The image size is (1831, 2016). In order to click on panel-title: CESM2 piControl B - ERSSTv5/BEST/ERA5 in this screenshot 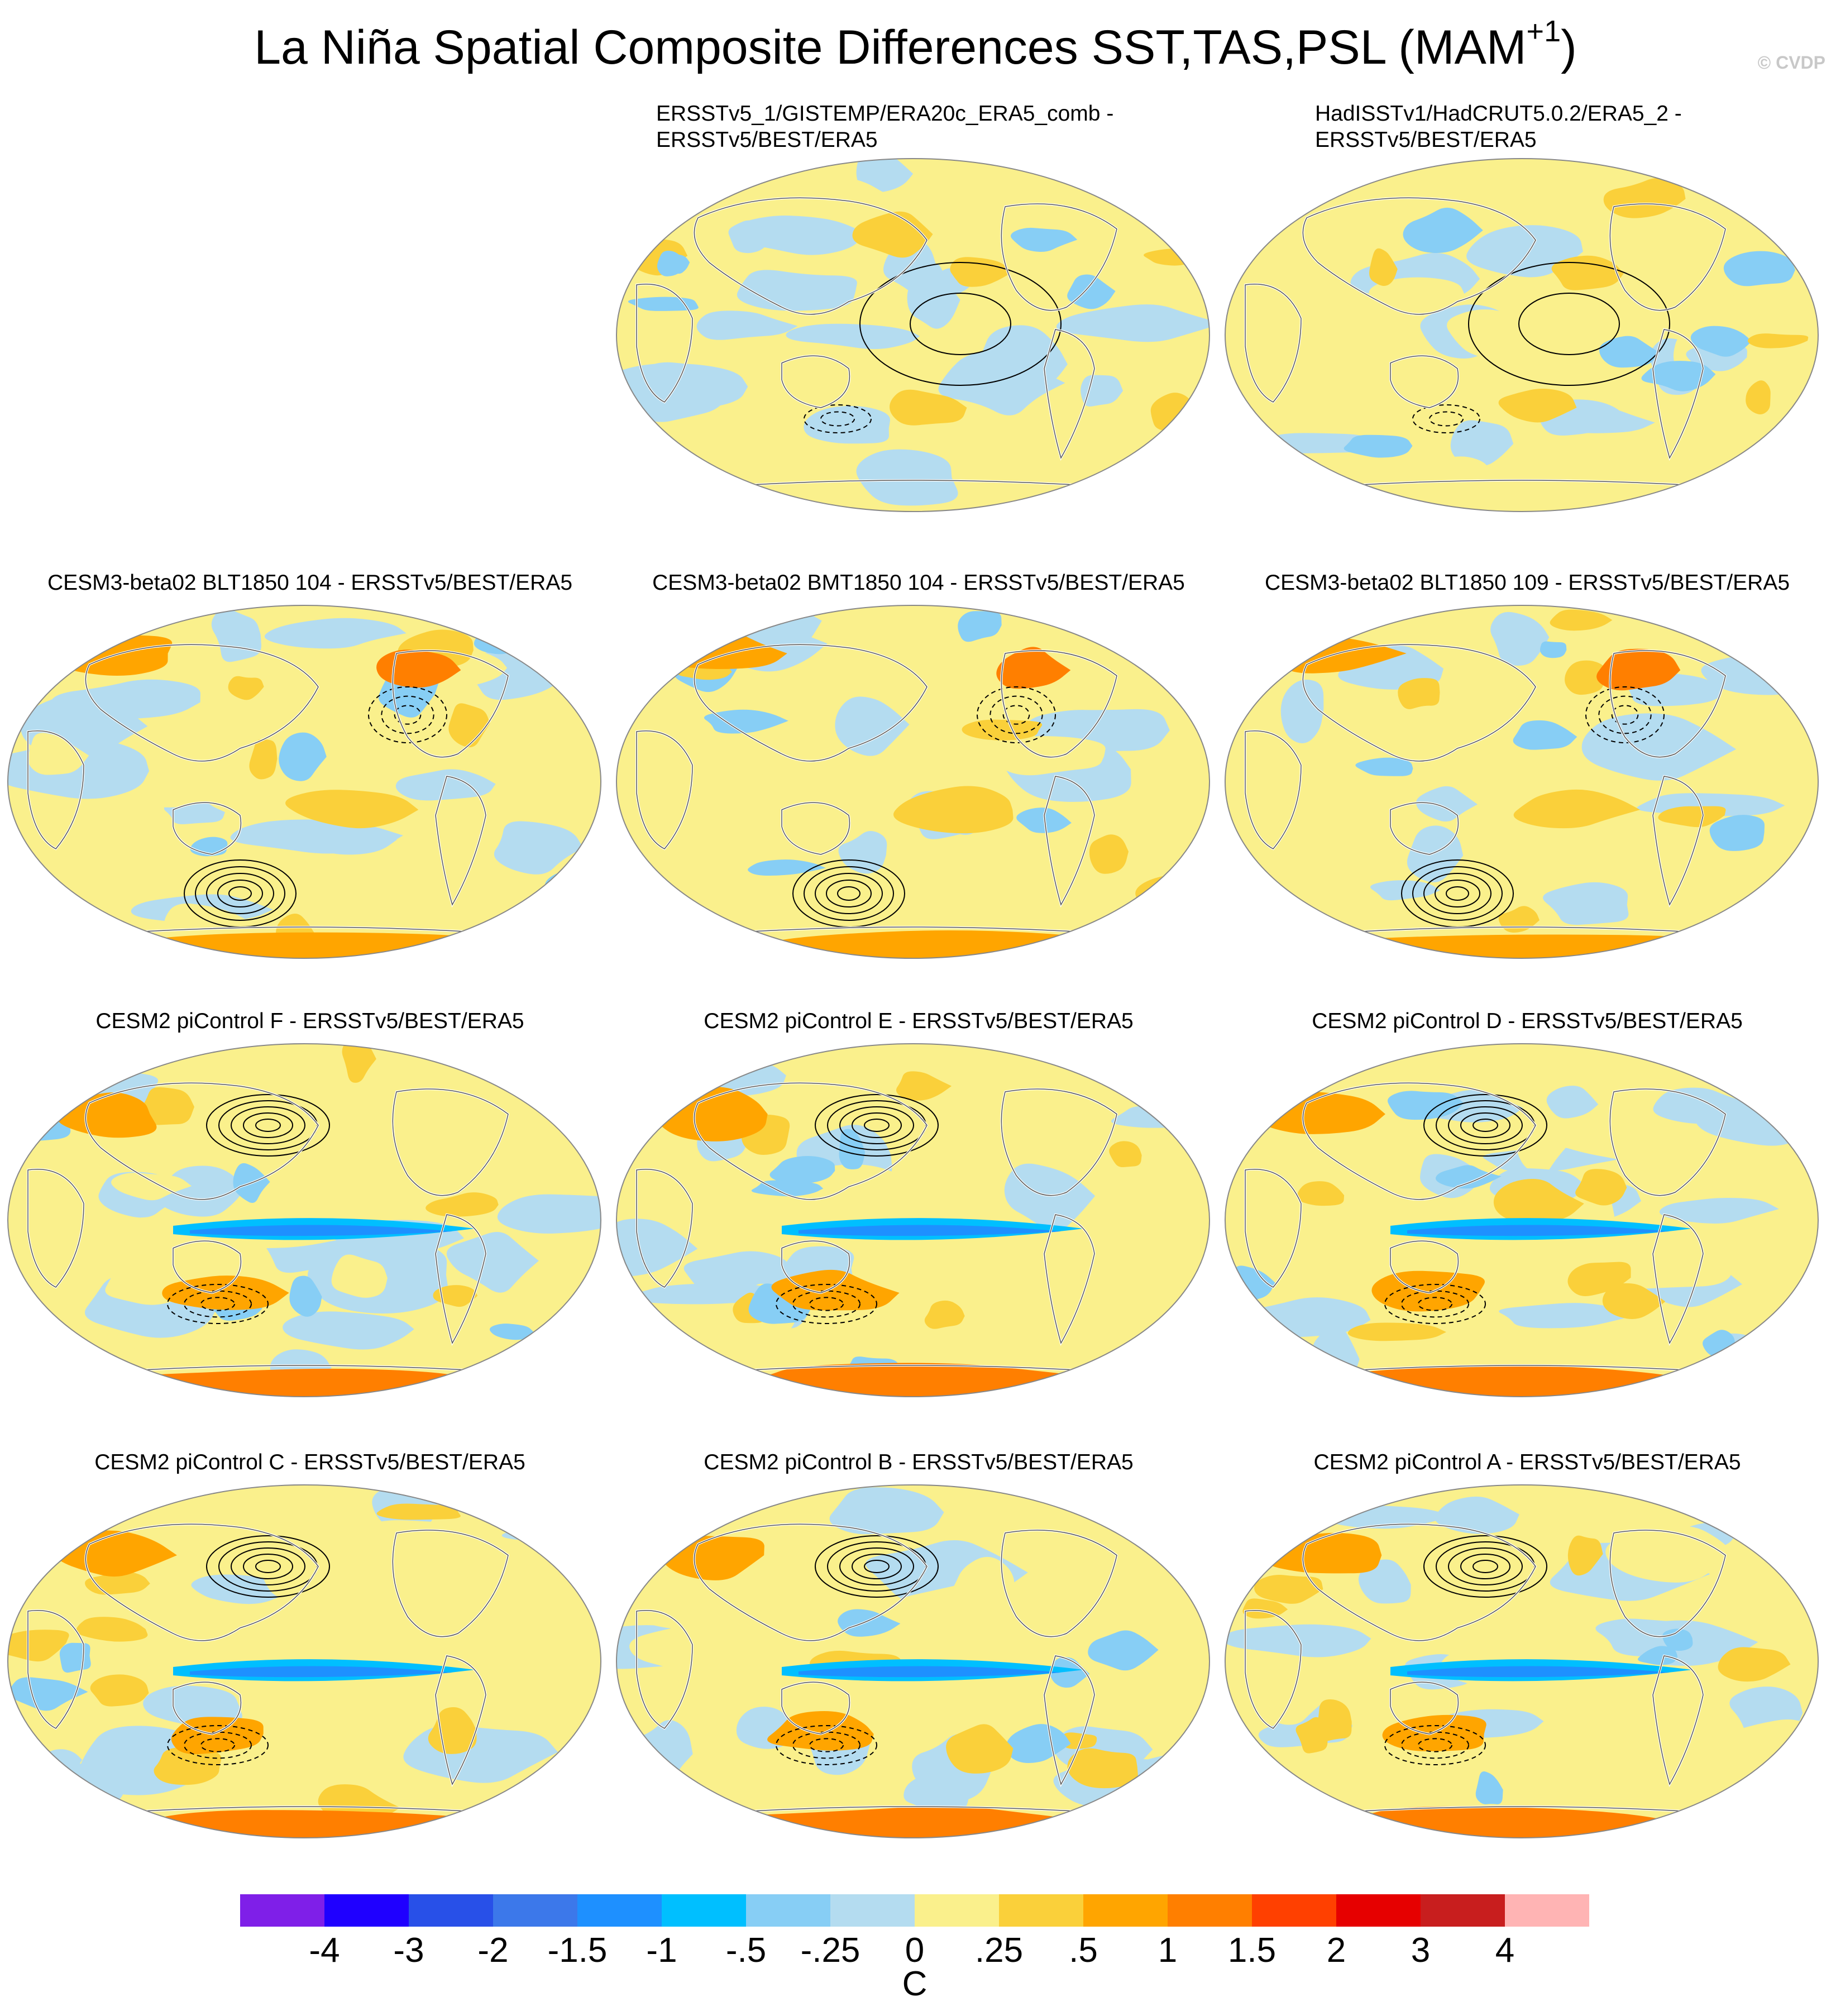, I will do `click(918, 1462)`.